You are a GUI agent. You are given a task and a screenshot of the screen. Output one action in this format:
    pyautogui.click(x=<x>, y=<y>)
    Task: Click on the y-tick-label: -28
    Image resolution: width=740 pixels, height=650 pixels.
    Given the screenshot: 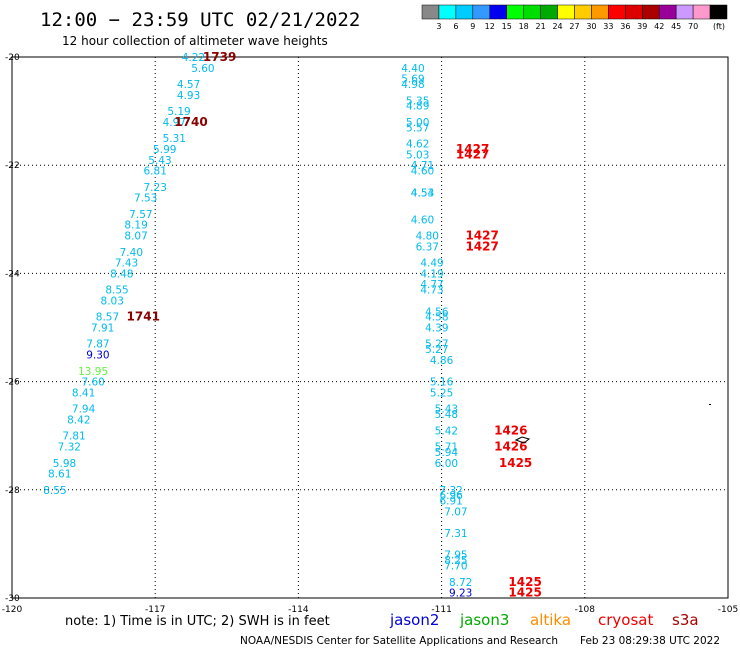 What is the action you would take?
    pyautogui.click(x=12, y=491)
    